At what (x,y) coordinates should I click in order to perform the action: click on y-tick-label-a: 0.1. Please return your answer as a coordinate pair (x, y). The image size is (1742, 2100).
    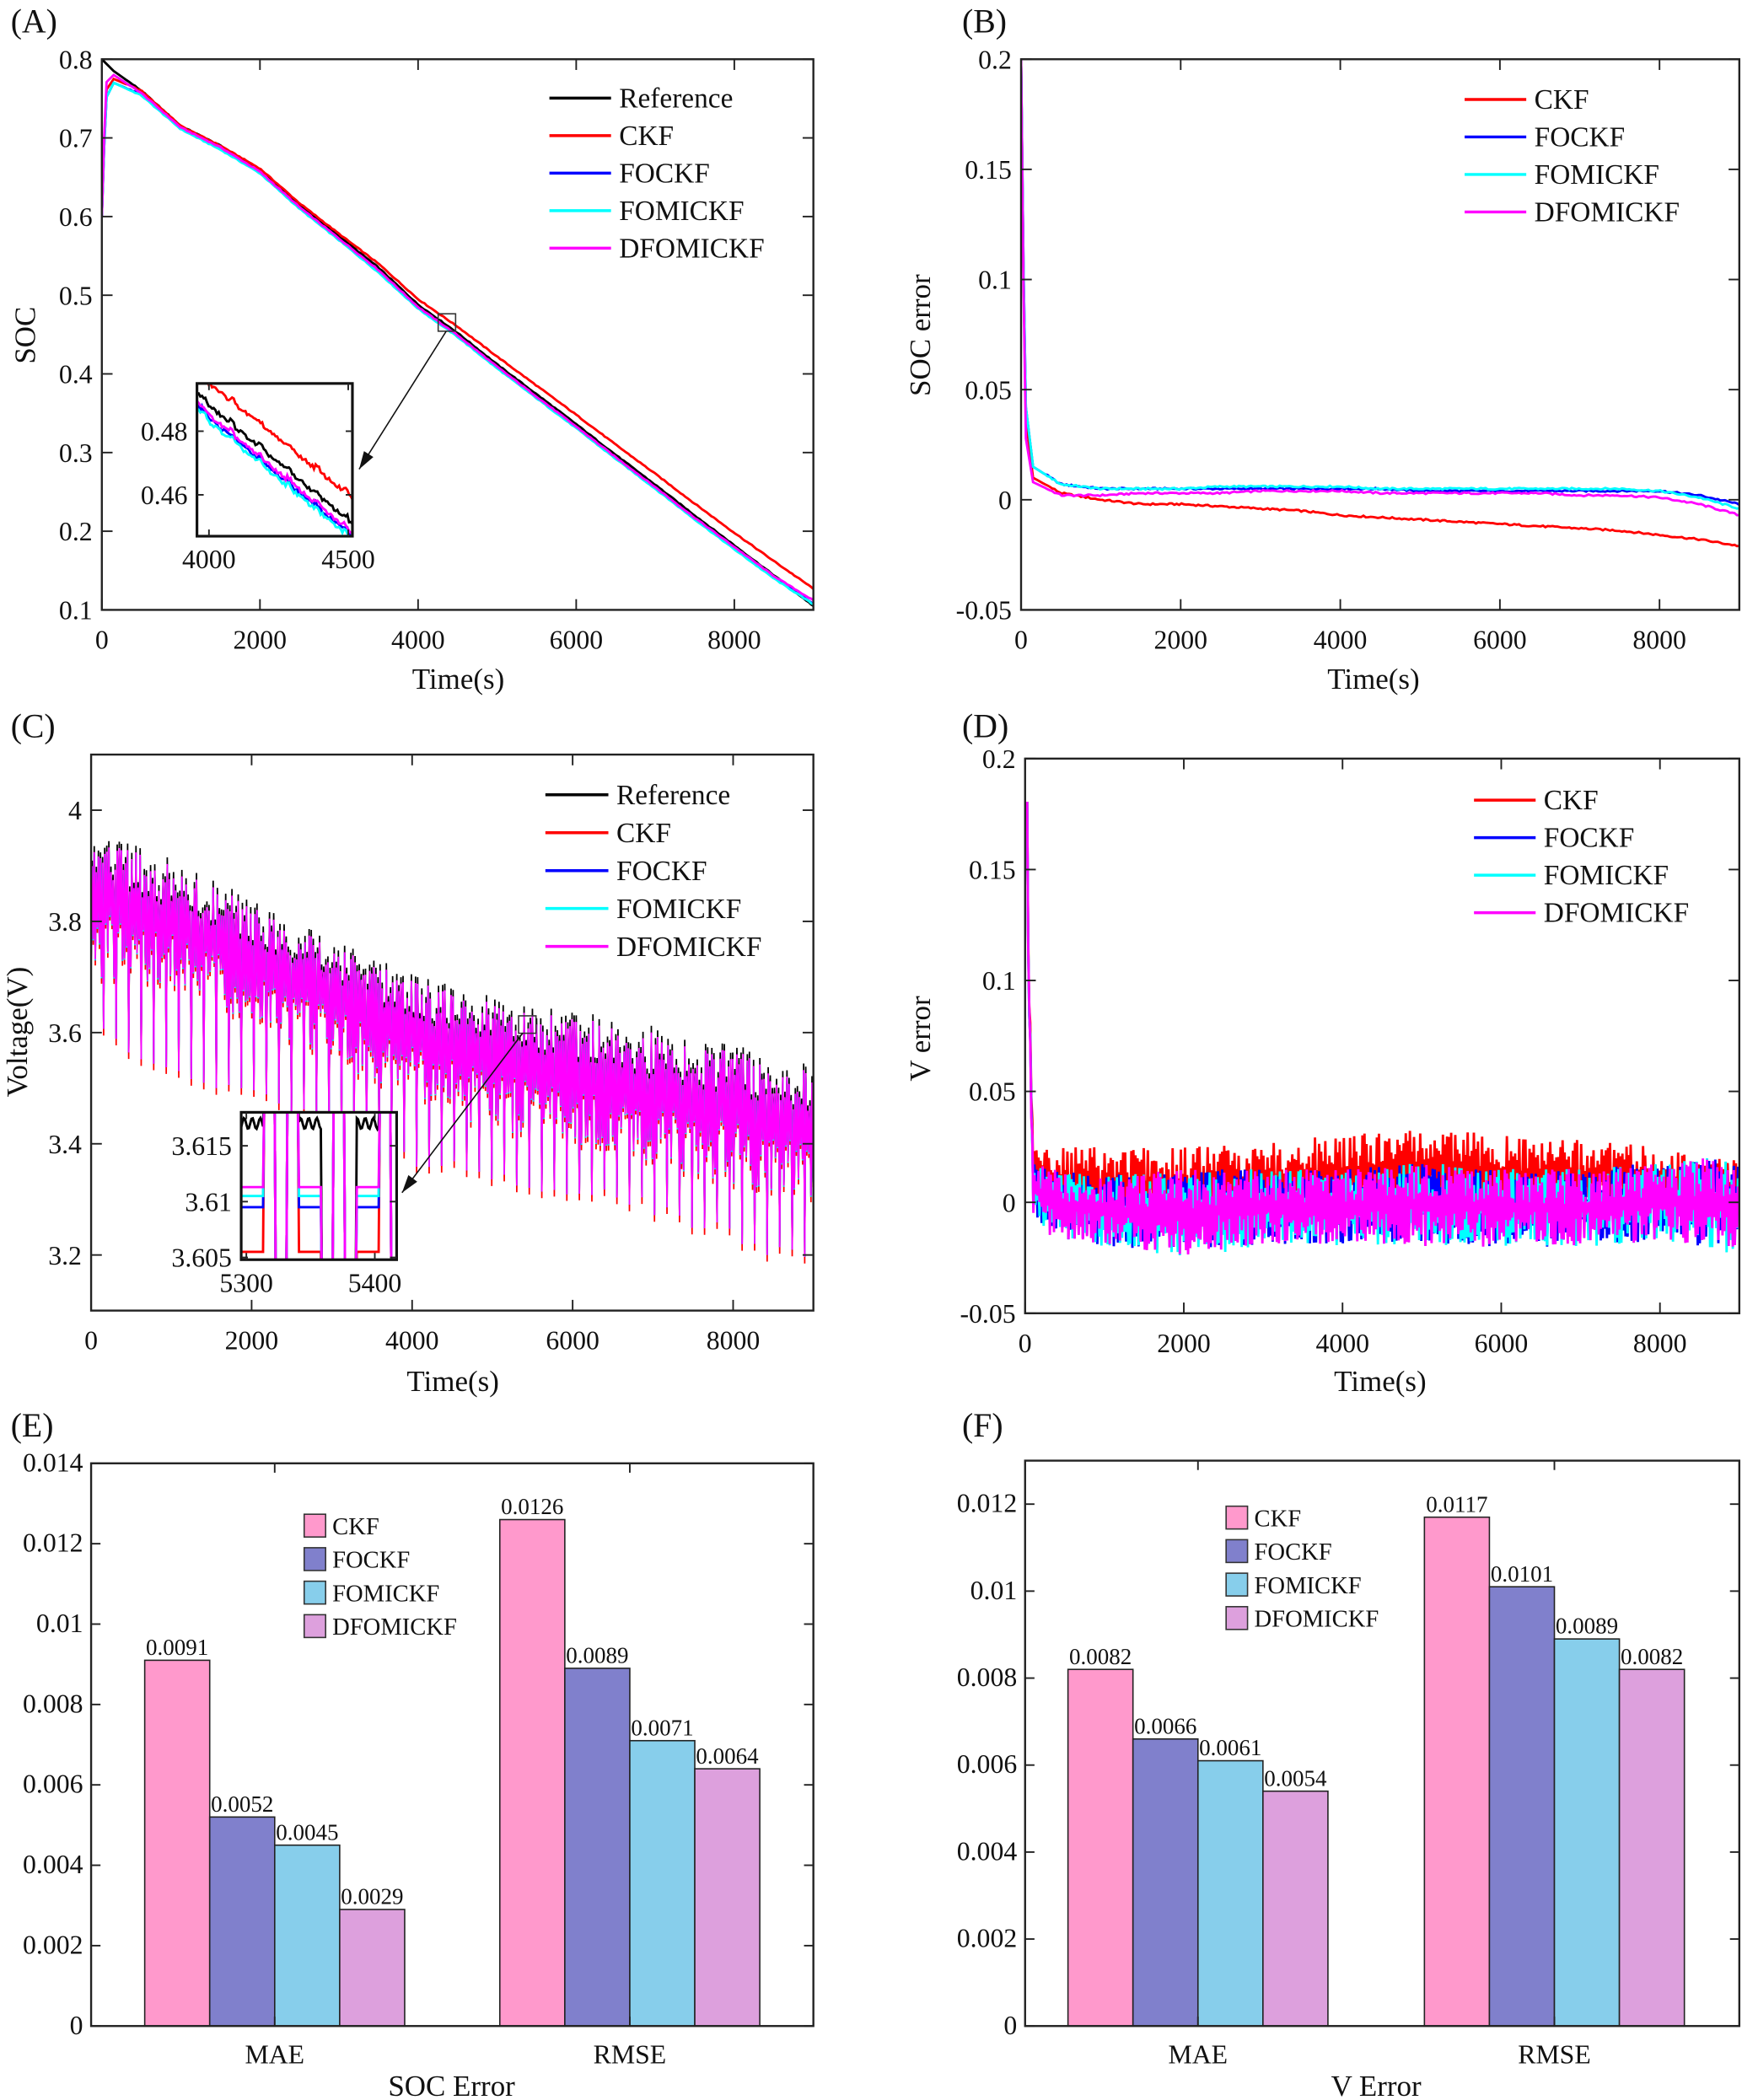
    Looking at the image, I should click on (76, 611).